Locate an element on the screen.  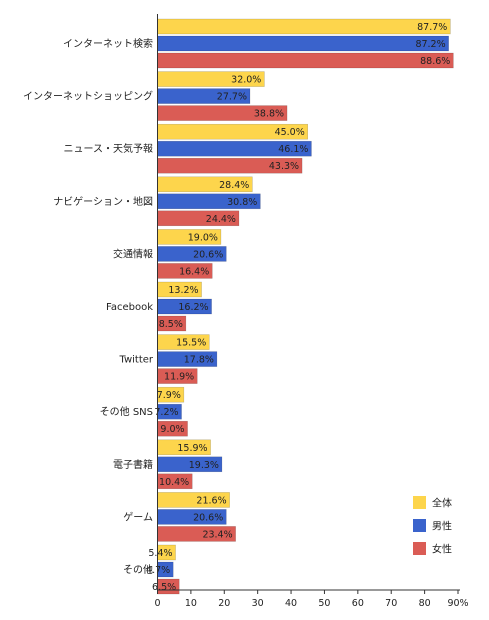
data-label: 9.0% is located at coordinates (172, 429).